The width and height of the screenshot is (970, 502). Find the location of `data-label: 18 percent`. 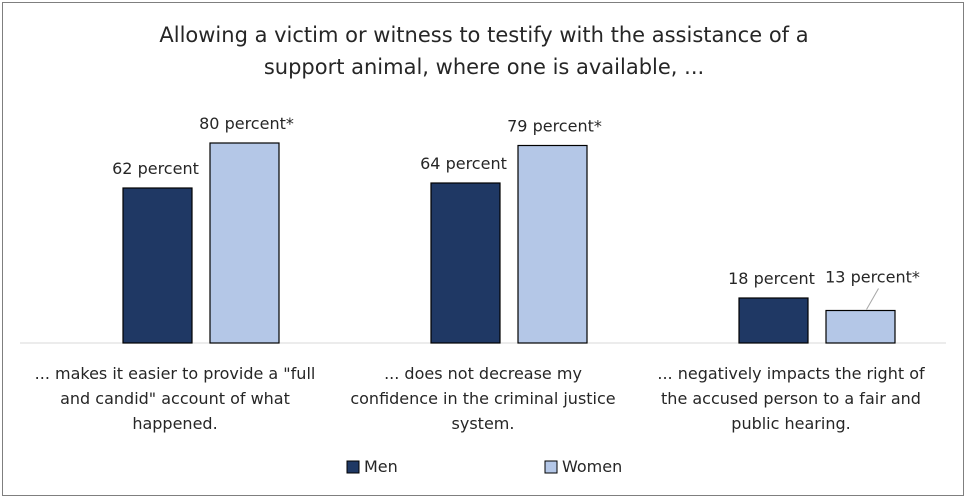

data-label: 18 percent is located at coordinates (771, 278).